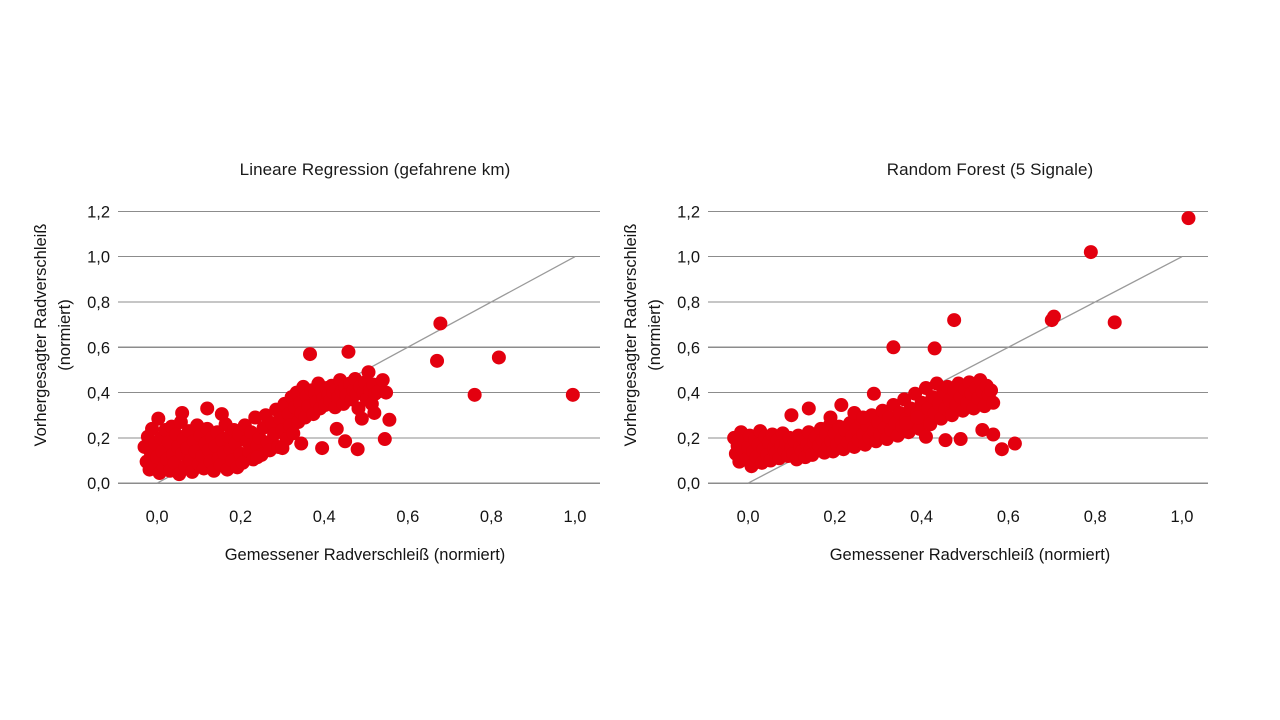  What do you see at coordinates (655, 335) in the screenshot?
I see `y-axis-title-right-line2: (normiert)` at bounding box center [655, 335].